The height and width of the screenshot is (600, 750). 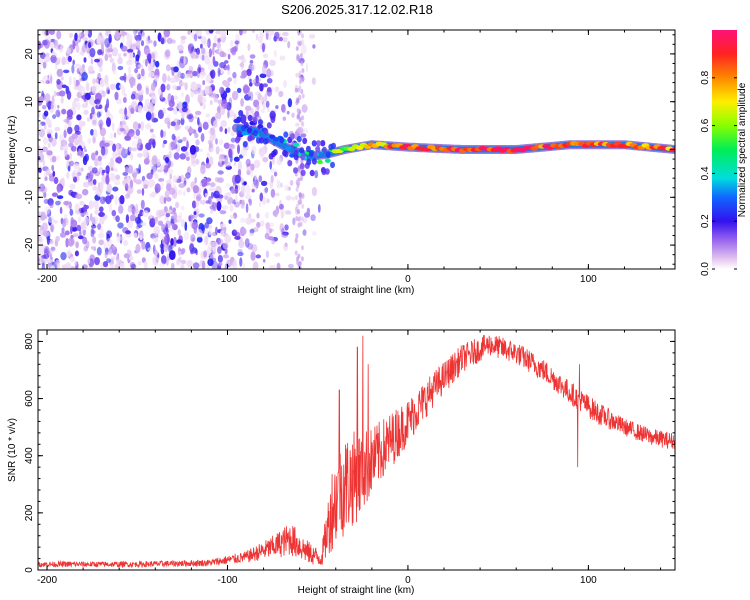 I want to click on y-tick-label: 400, so click(x=29, y=455).